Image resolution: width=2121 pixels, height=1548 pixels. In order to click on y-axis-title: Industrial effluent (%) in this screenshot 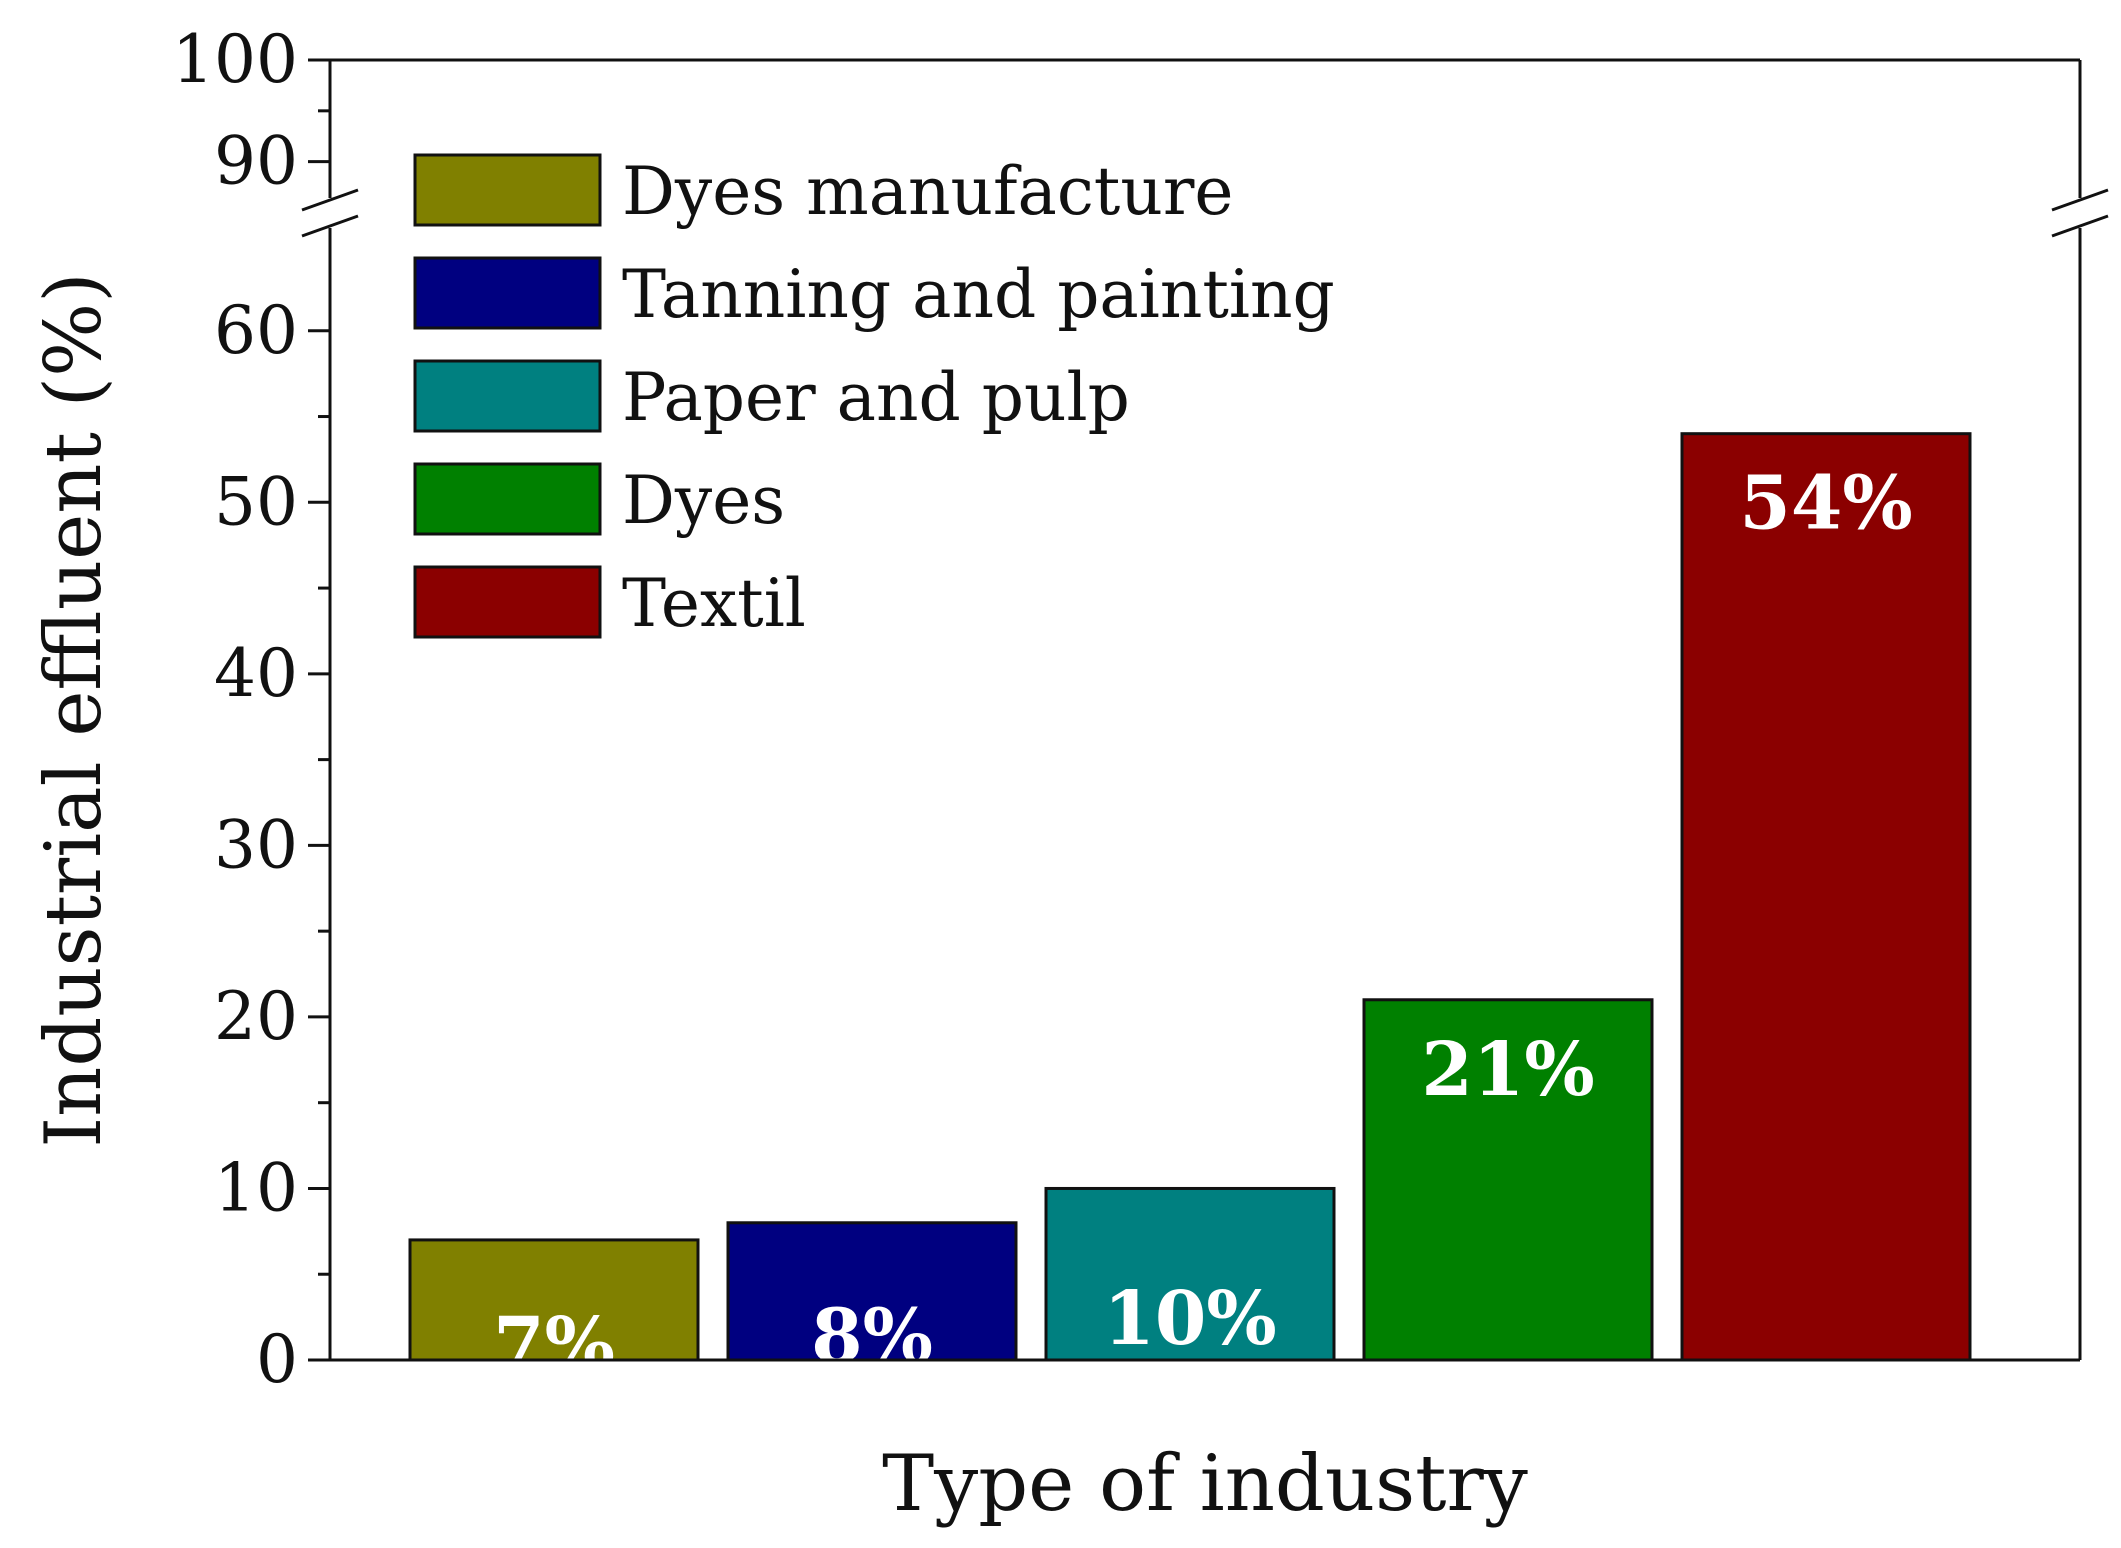, I will do `click(74, 709)`.